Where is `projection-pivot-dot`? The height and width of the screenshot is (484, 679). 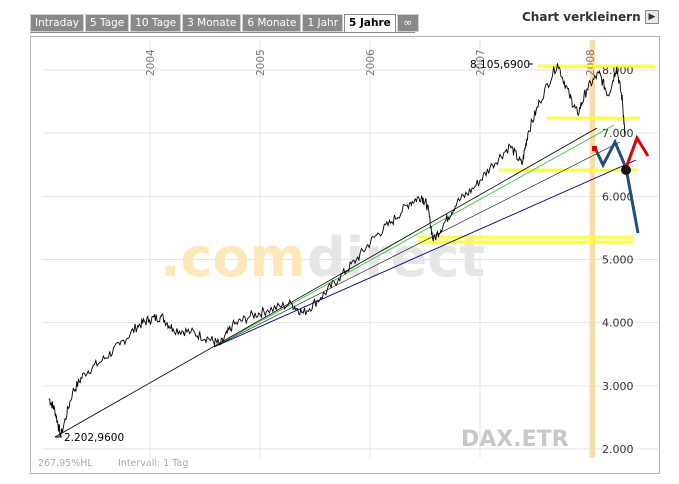
projection-pivot-dot is located at coordinates (626, 170).